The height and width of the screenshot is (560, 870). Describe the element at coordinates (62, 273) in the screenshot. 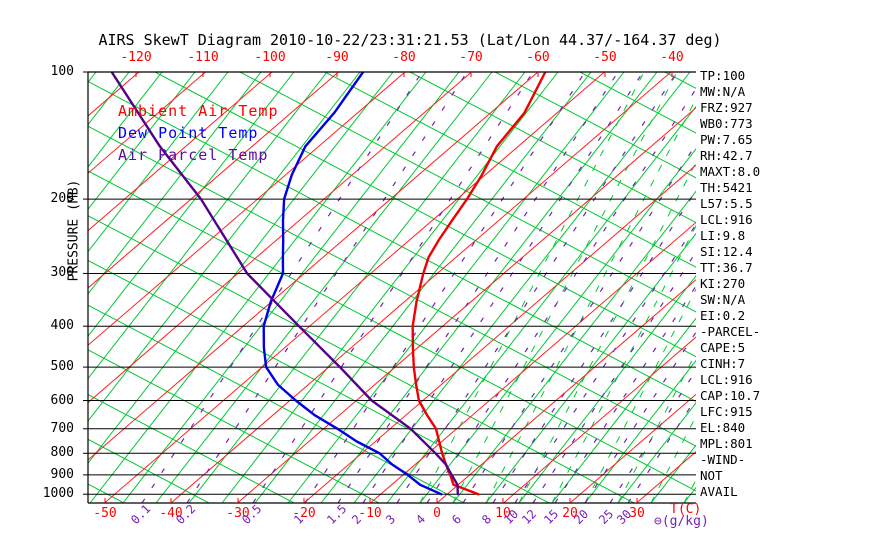

I see `pressure-tick-label: 300` at that location.